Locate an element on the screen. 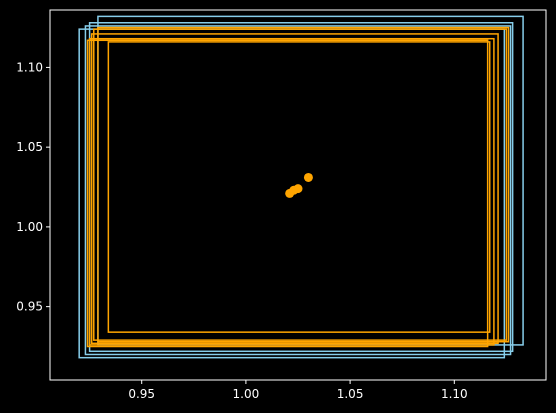 This screenshot has width=556, height=413. y-tick-label: 1.00 is located at coordinates (29, 227).